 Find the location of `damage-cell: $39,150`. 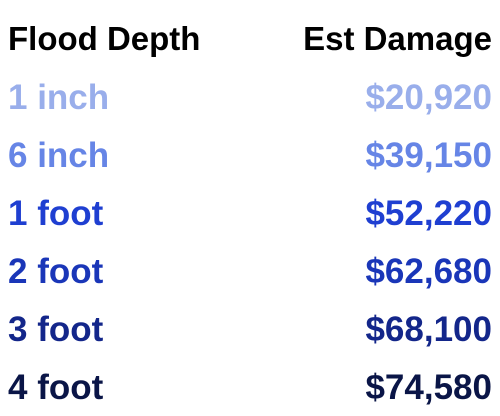

damage-cell: $39,150 is located at coordinates (428, 155).